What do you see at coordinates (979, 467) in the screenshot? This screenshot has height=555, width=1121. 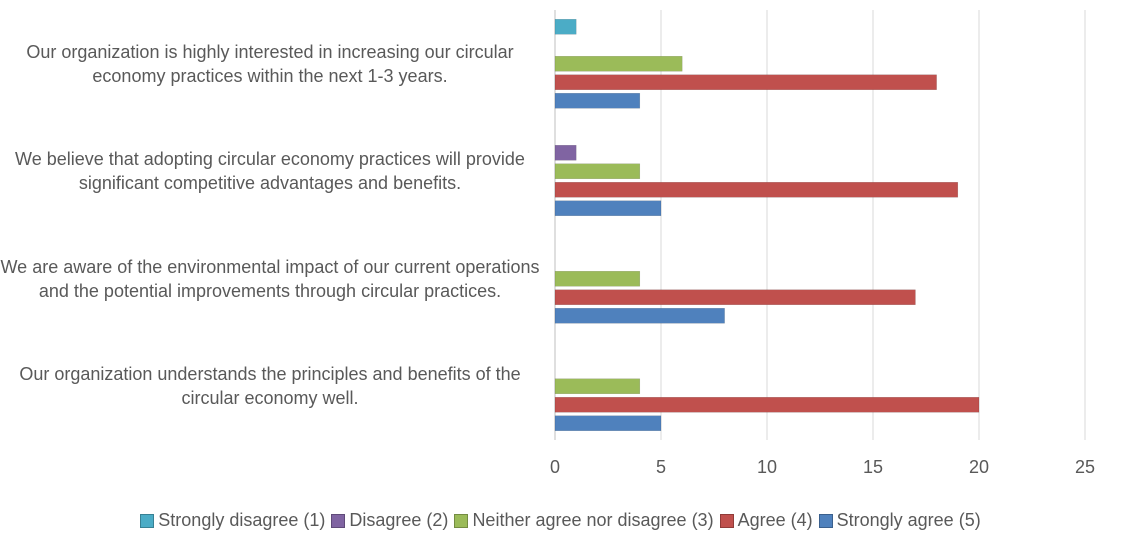 I see `x-tick-label: 20` at bounding box center [979, 467].